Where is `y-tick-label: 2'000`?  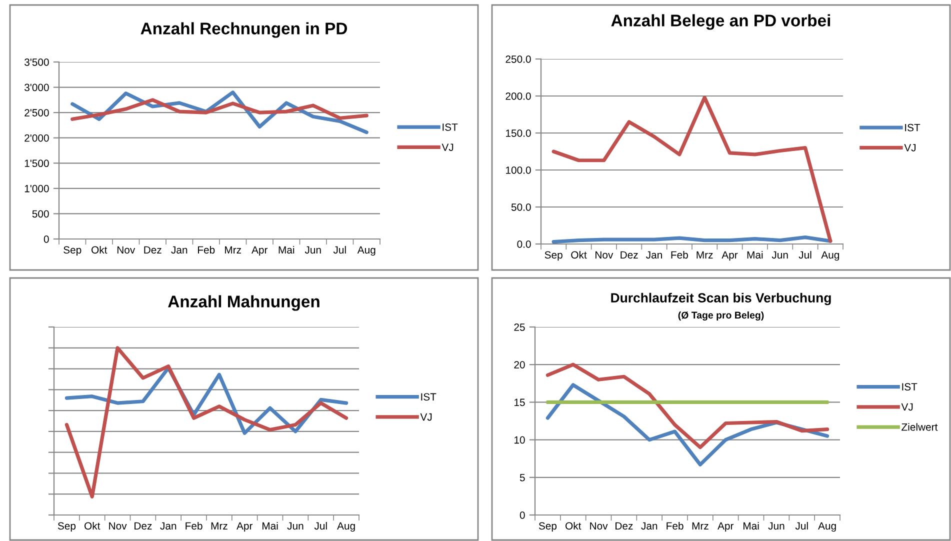
y-tick-label: 2'000 is located at coordinates (36, 138).